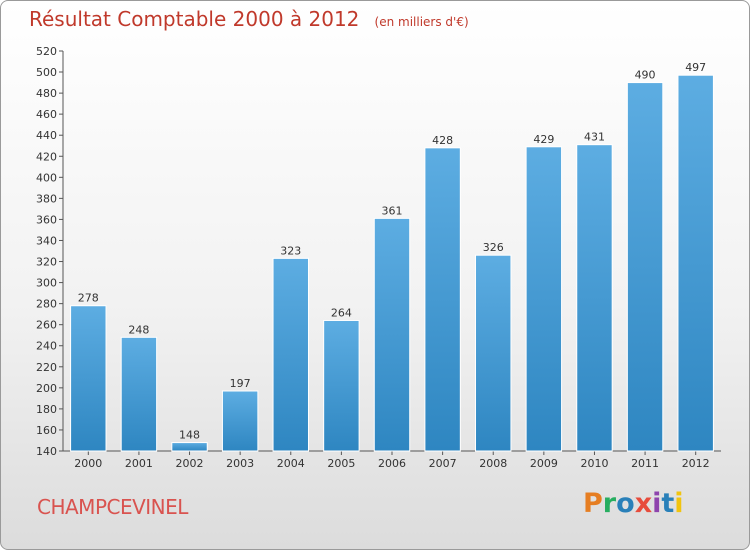 The height and width of the screenshot is (550, 750). What do you see at coordinates (46, 72) in the screenshot?
I see `y-tick-label: 500` at bounding box center [46, 72].